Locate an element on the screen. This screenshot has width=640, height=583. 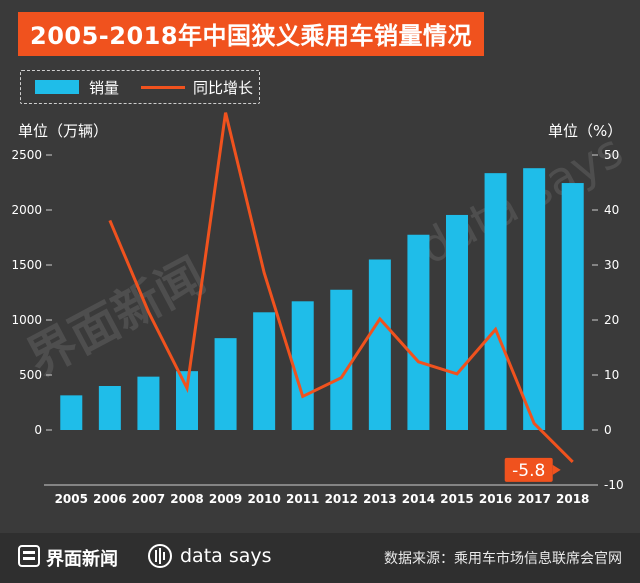
right-axis-title: 单位（%） is located at coordinates (585, 131).